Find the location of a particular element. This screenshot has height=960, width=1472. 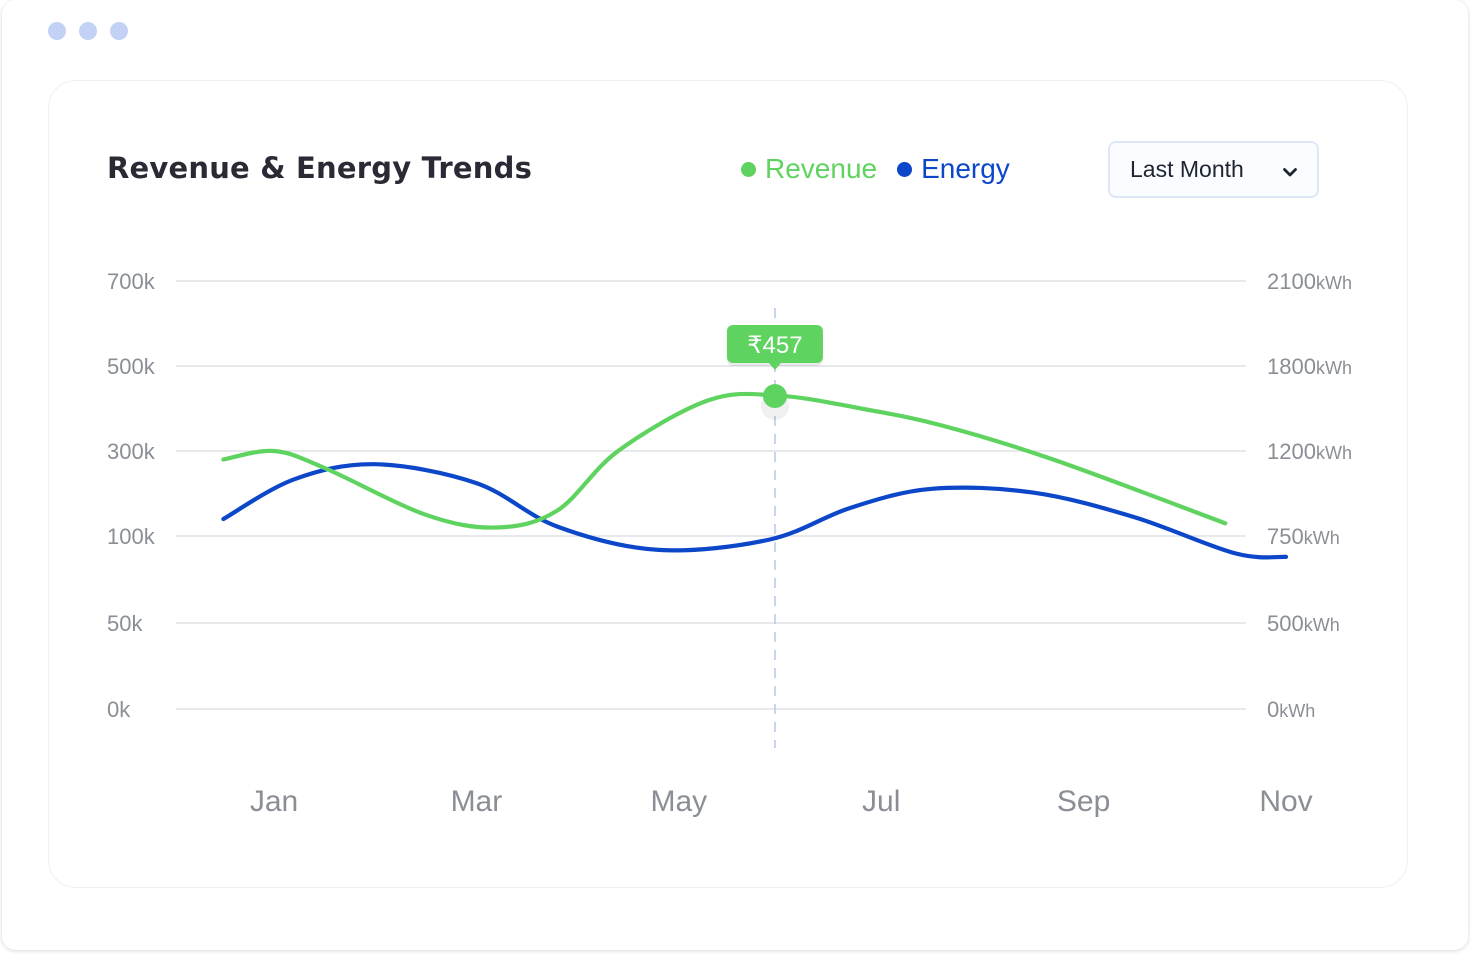

legend-item-energy: Energy is located at coordinates (953, 169).